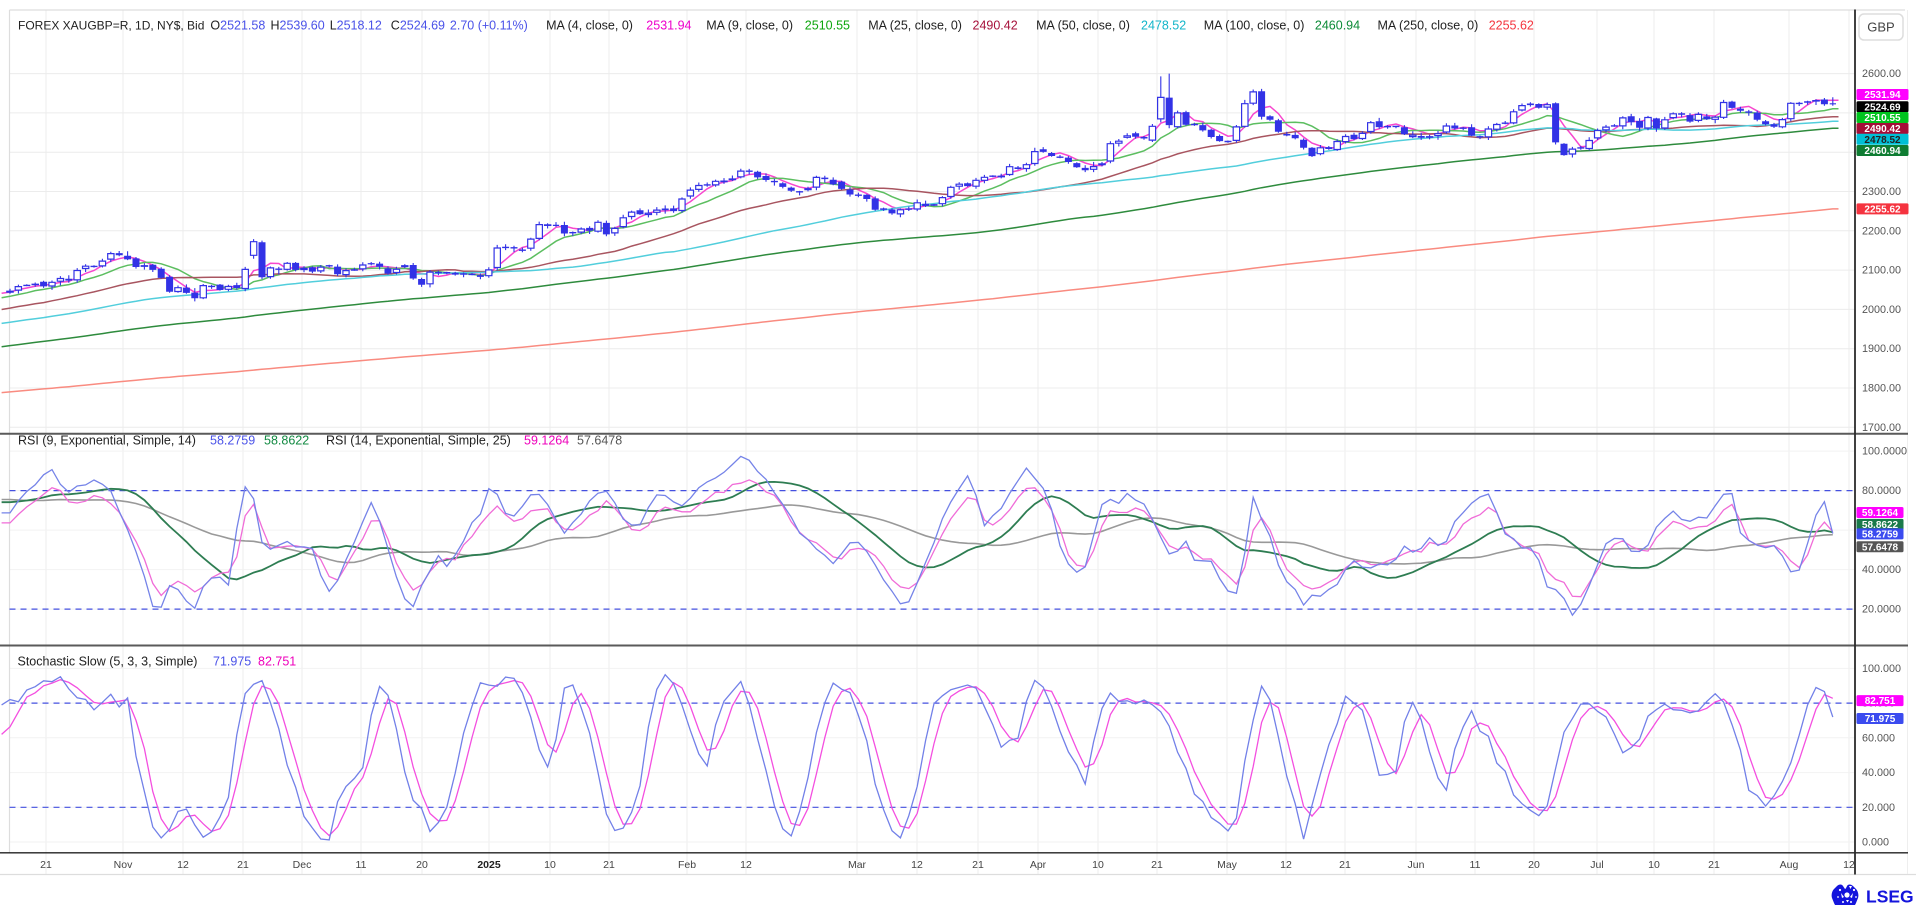 Image resolution: width=1916 pixels, height=910 pixels. I want to click on svg-text: Feb, so click(687, 865).